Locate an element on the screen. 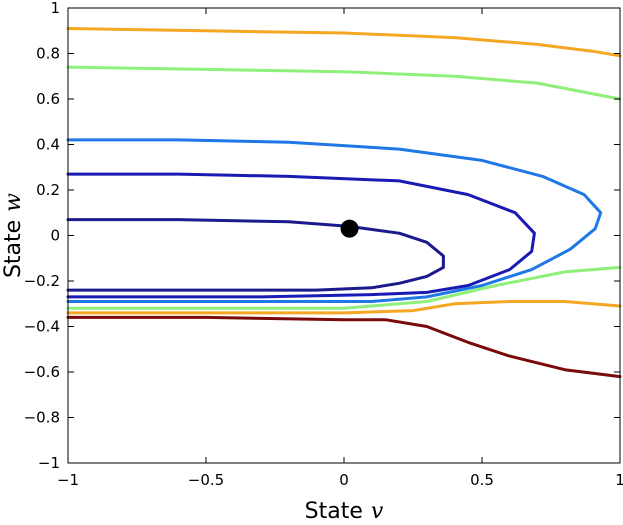 This screenshot has height=525, width=623. x-tick-label: −1 is located at coordinates (68, 480).